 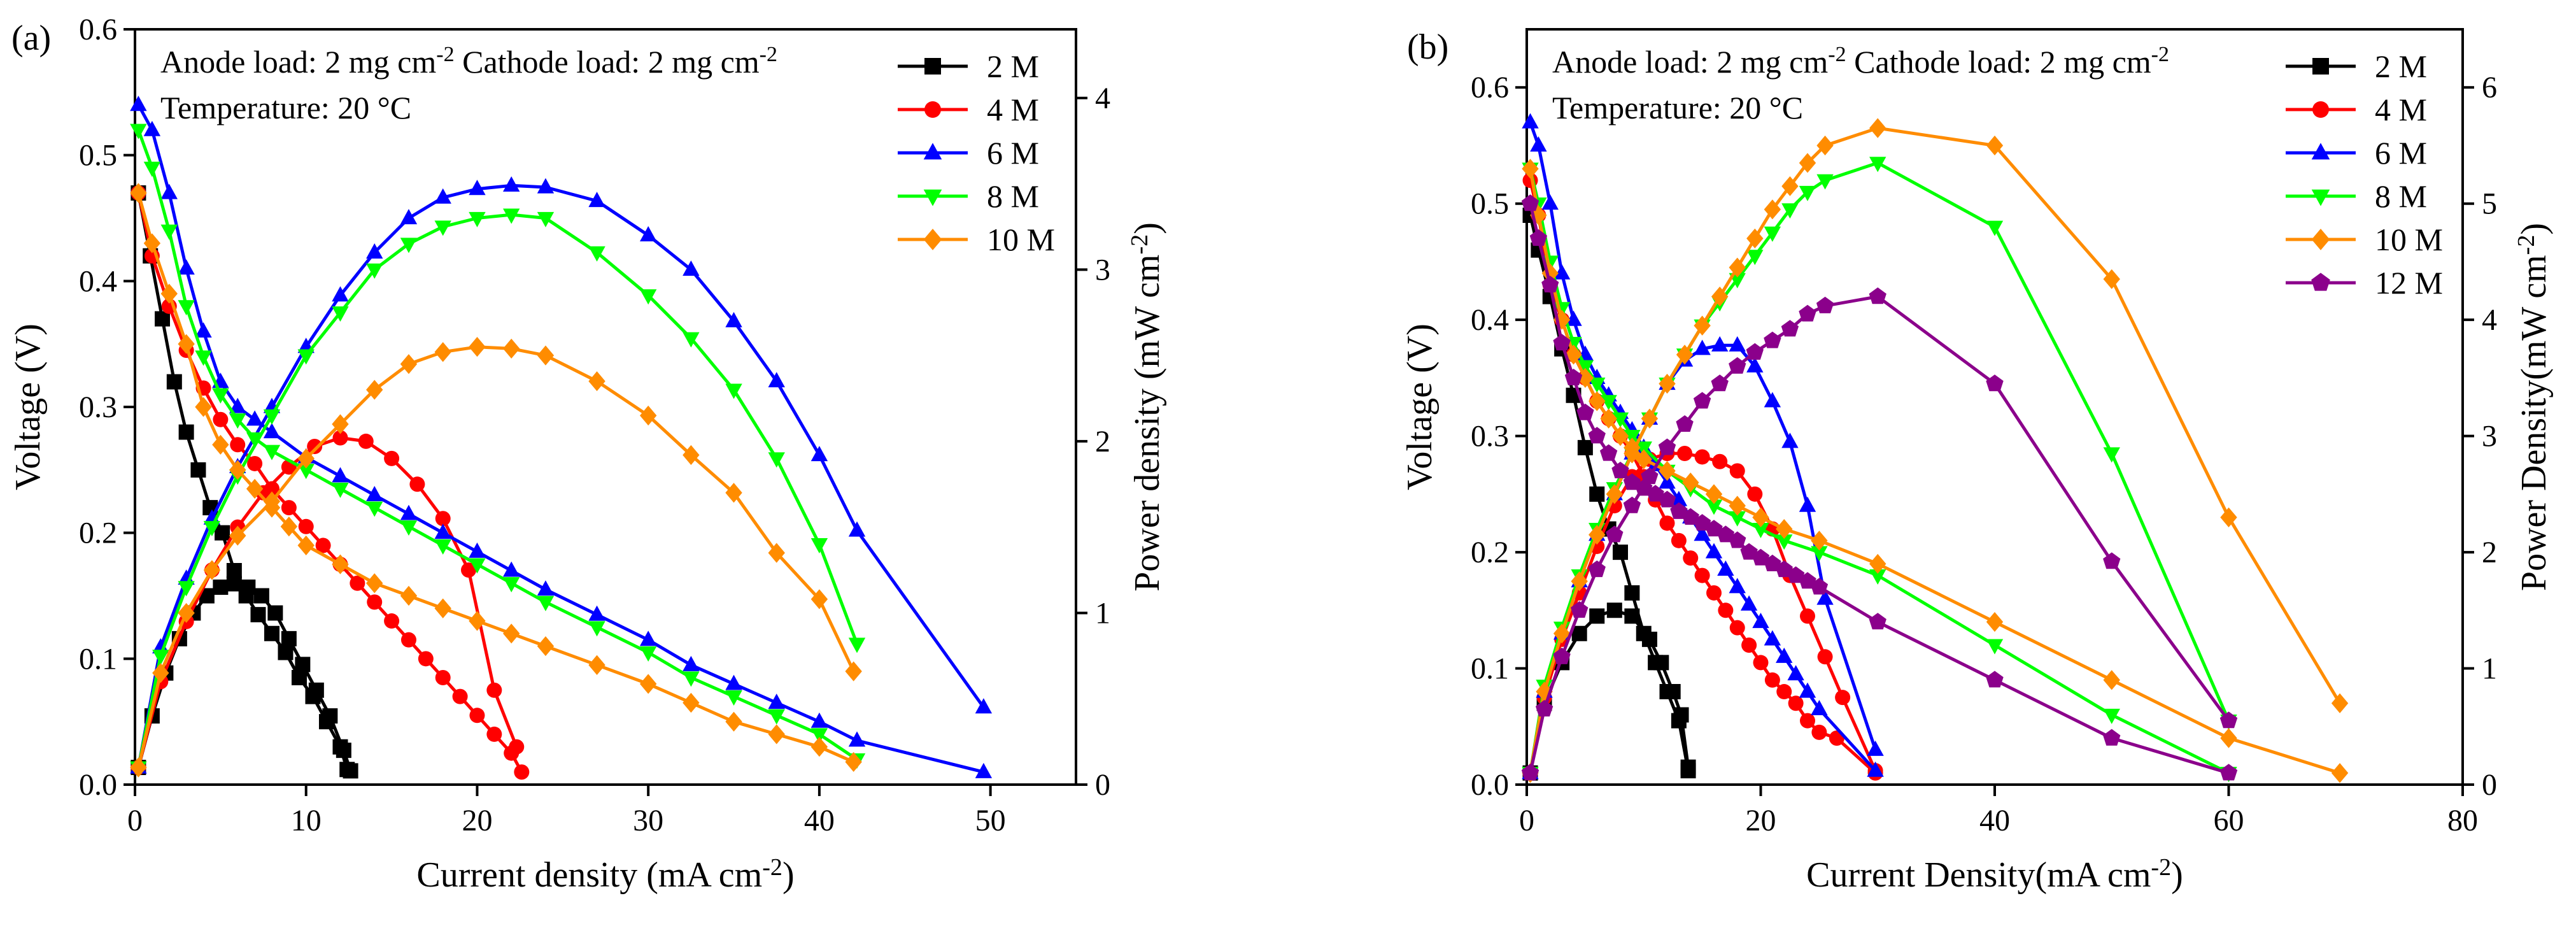 I want to click on panel-a-x-tick-label: 40, so click(x=819, y=821).